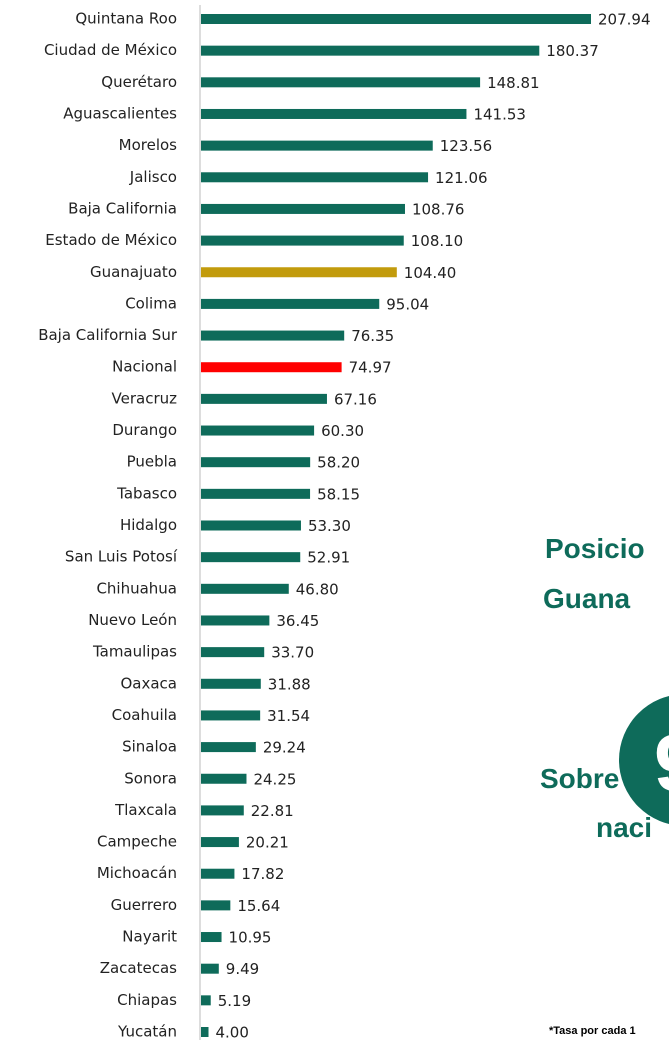 The image size is (669, 1040). What do you see at coordinates (329, 526) in the screenshot?
I see `value-label: 53.30` at bounding box center [329, 526].